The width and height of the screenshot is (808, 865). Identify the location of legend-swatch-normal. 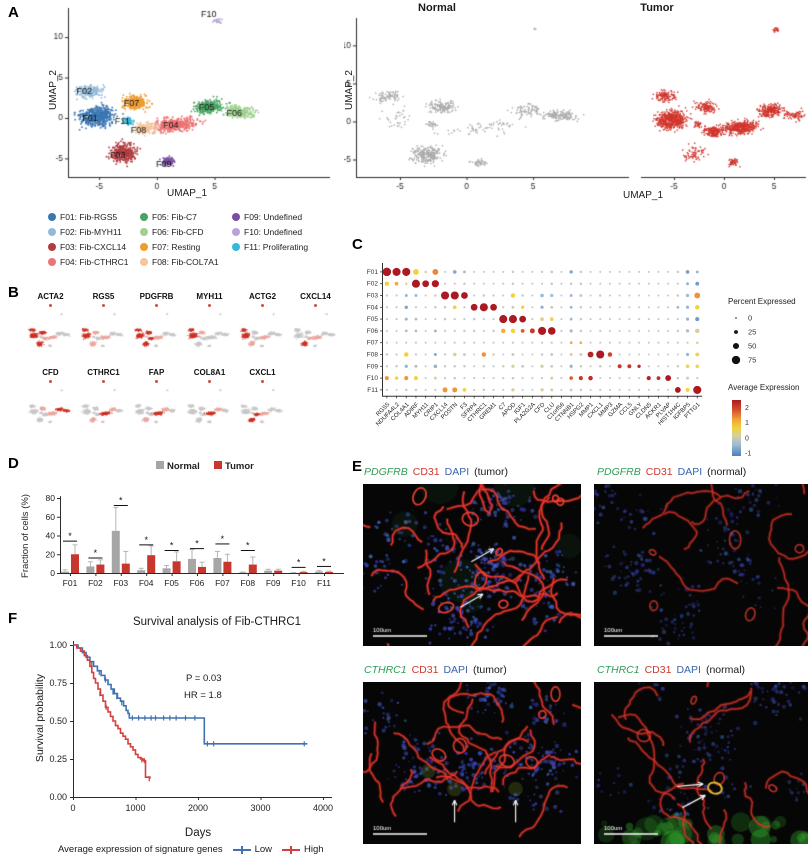
(160, 465).